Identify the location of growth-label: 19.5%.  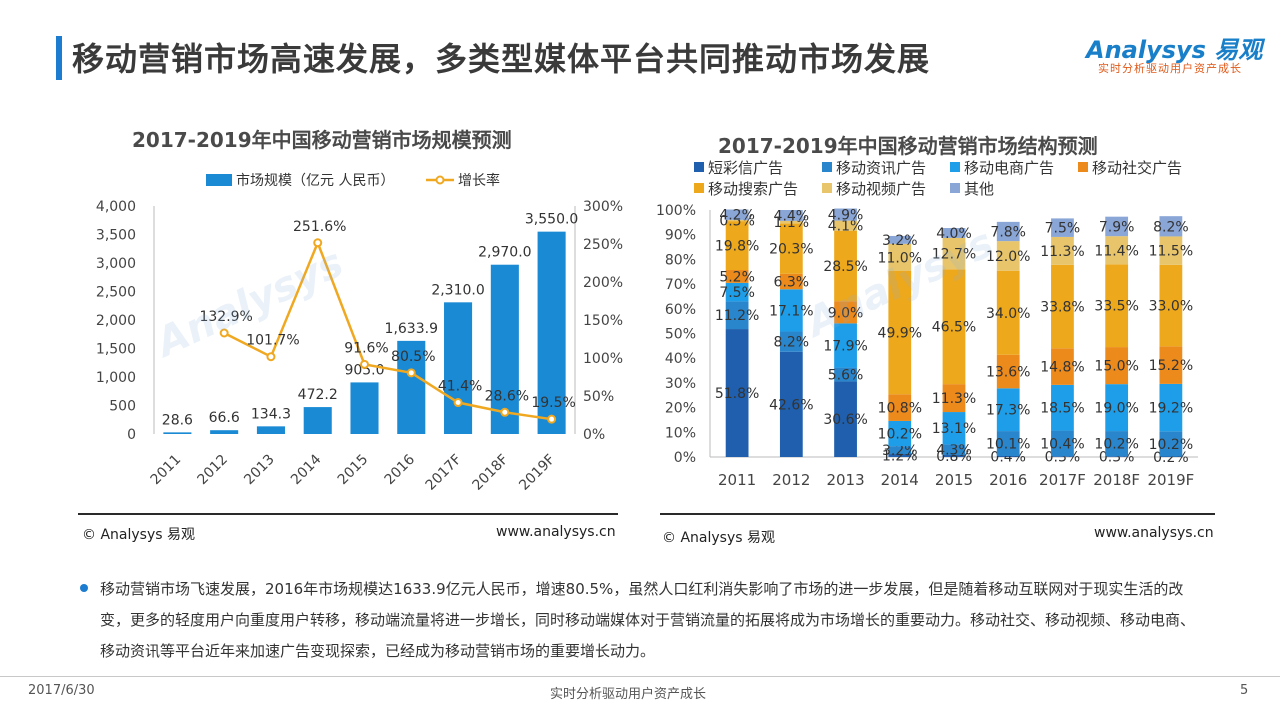
(553, 403).